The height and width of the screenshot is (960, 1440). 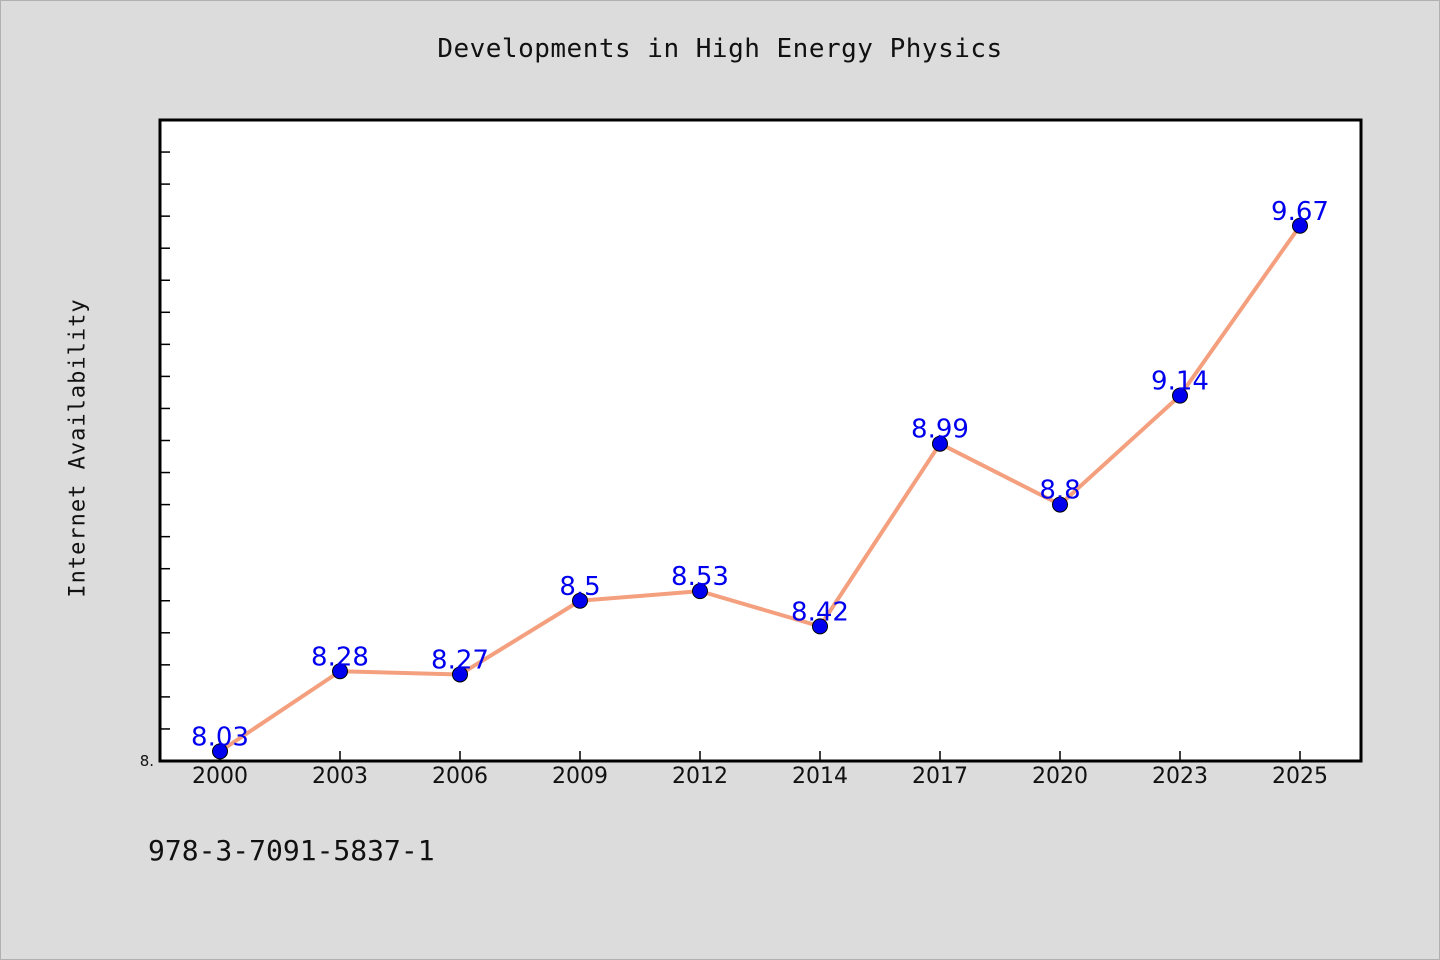 I want to click on x-tick-label: 2009, so click(x=580, y=776).